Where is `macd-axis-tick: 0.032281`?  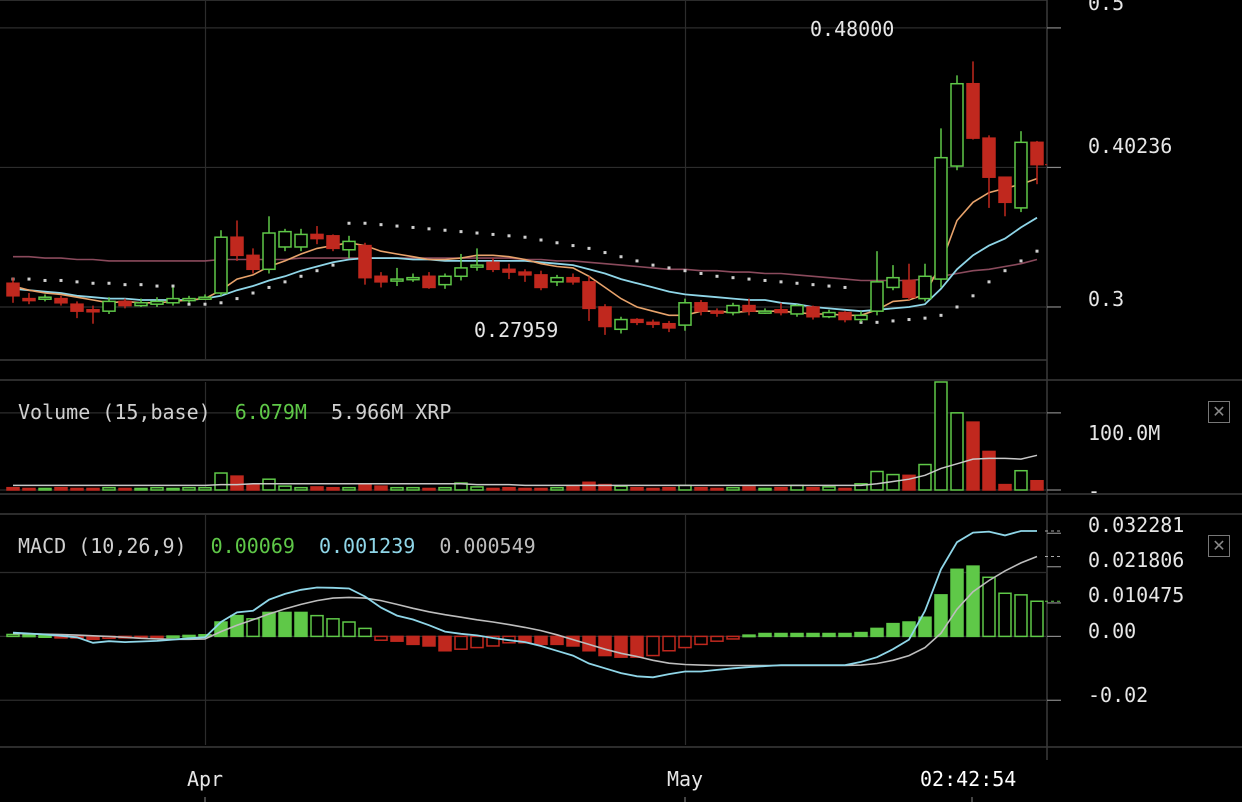 macd-axis-tick: 0.032281 is located at coordinates (1136, 525).